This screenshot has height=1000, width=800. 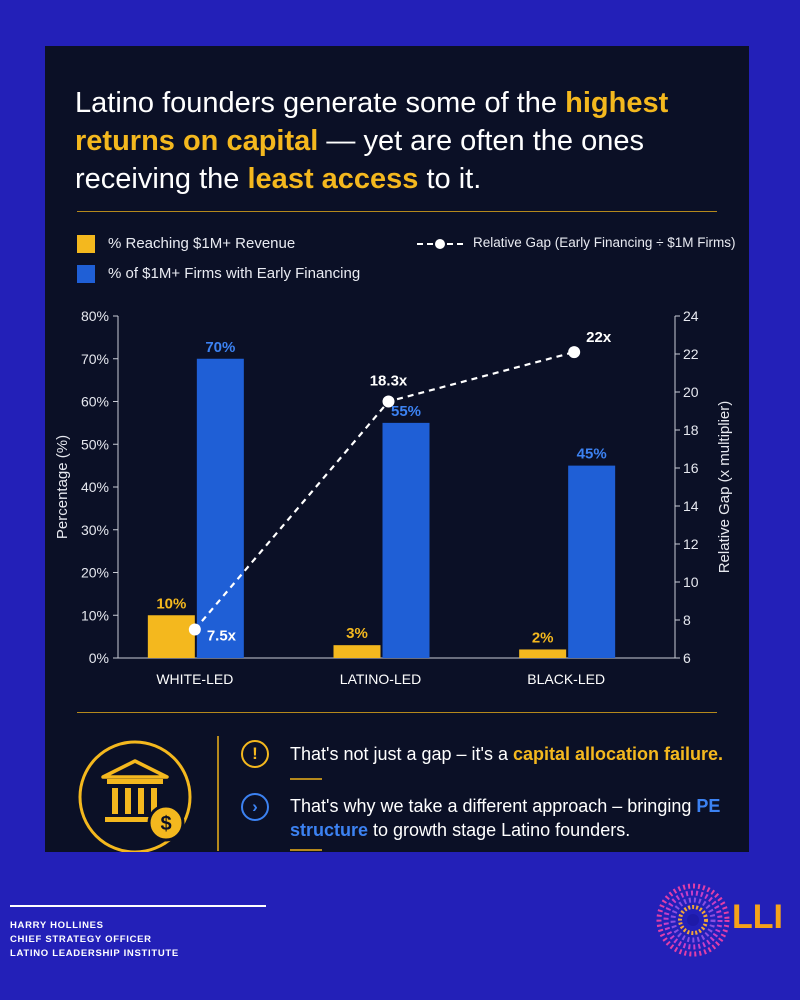 What do you see at coordinates (543, 637) in the screenshot?
I see `bar-value-label: 2%` at bounding box center [543, 637].